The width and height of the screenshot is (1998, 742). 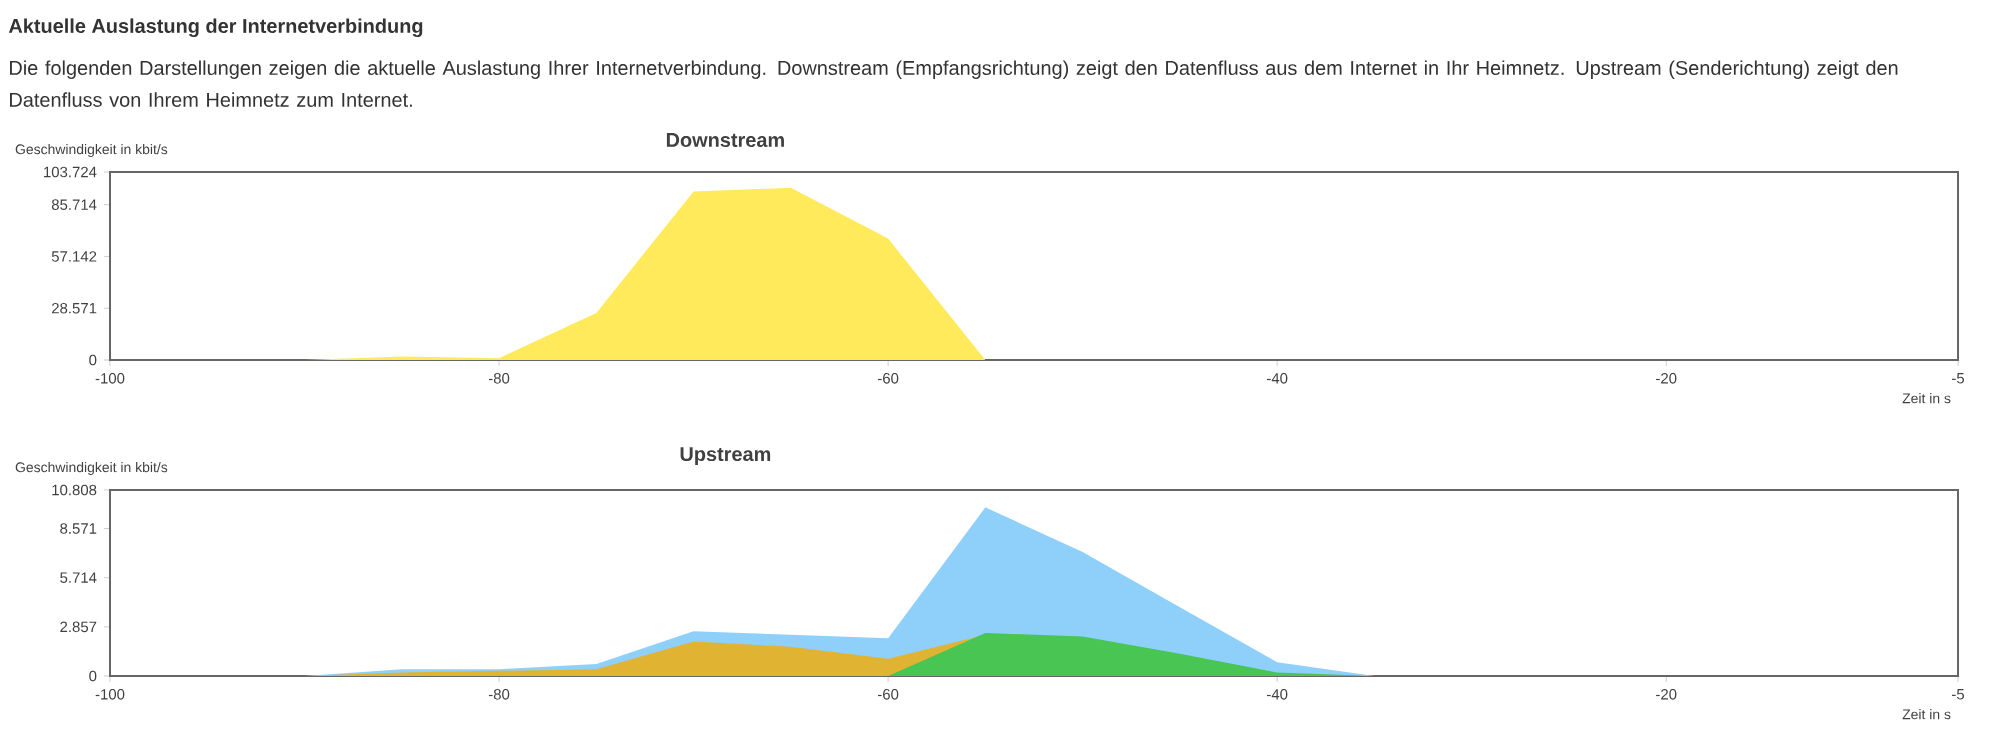 What do you see at coordinates (725, 456) in the screenshot?
I see `chart-title: Upstream` at bounding box center [725, 456].